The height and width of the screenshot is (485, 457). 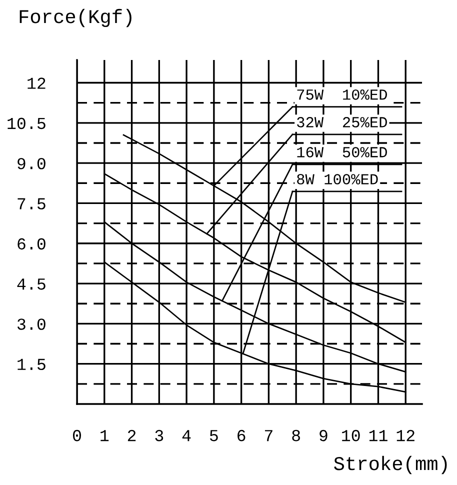 I want to click on y-tick-label: 1.5, so click(x=32, y=364).